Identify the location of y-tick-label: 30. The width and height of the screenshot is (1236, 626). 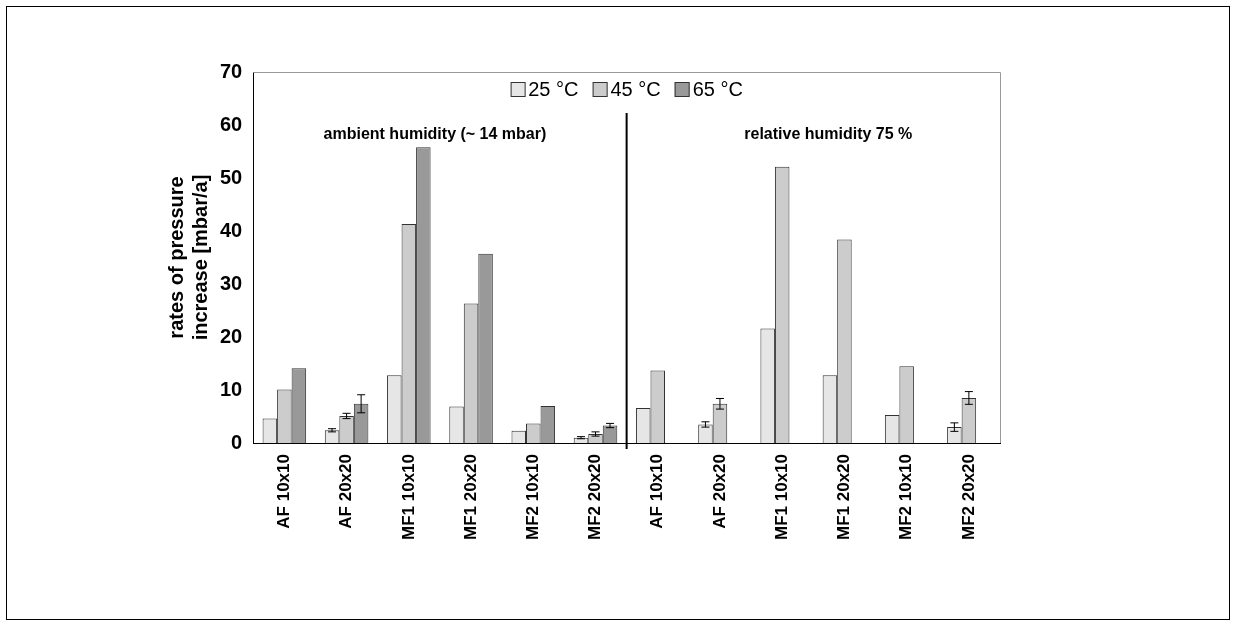
(231, 282).